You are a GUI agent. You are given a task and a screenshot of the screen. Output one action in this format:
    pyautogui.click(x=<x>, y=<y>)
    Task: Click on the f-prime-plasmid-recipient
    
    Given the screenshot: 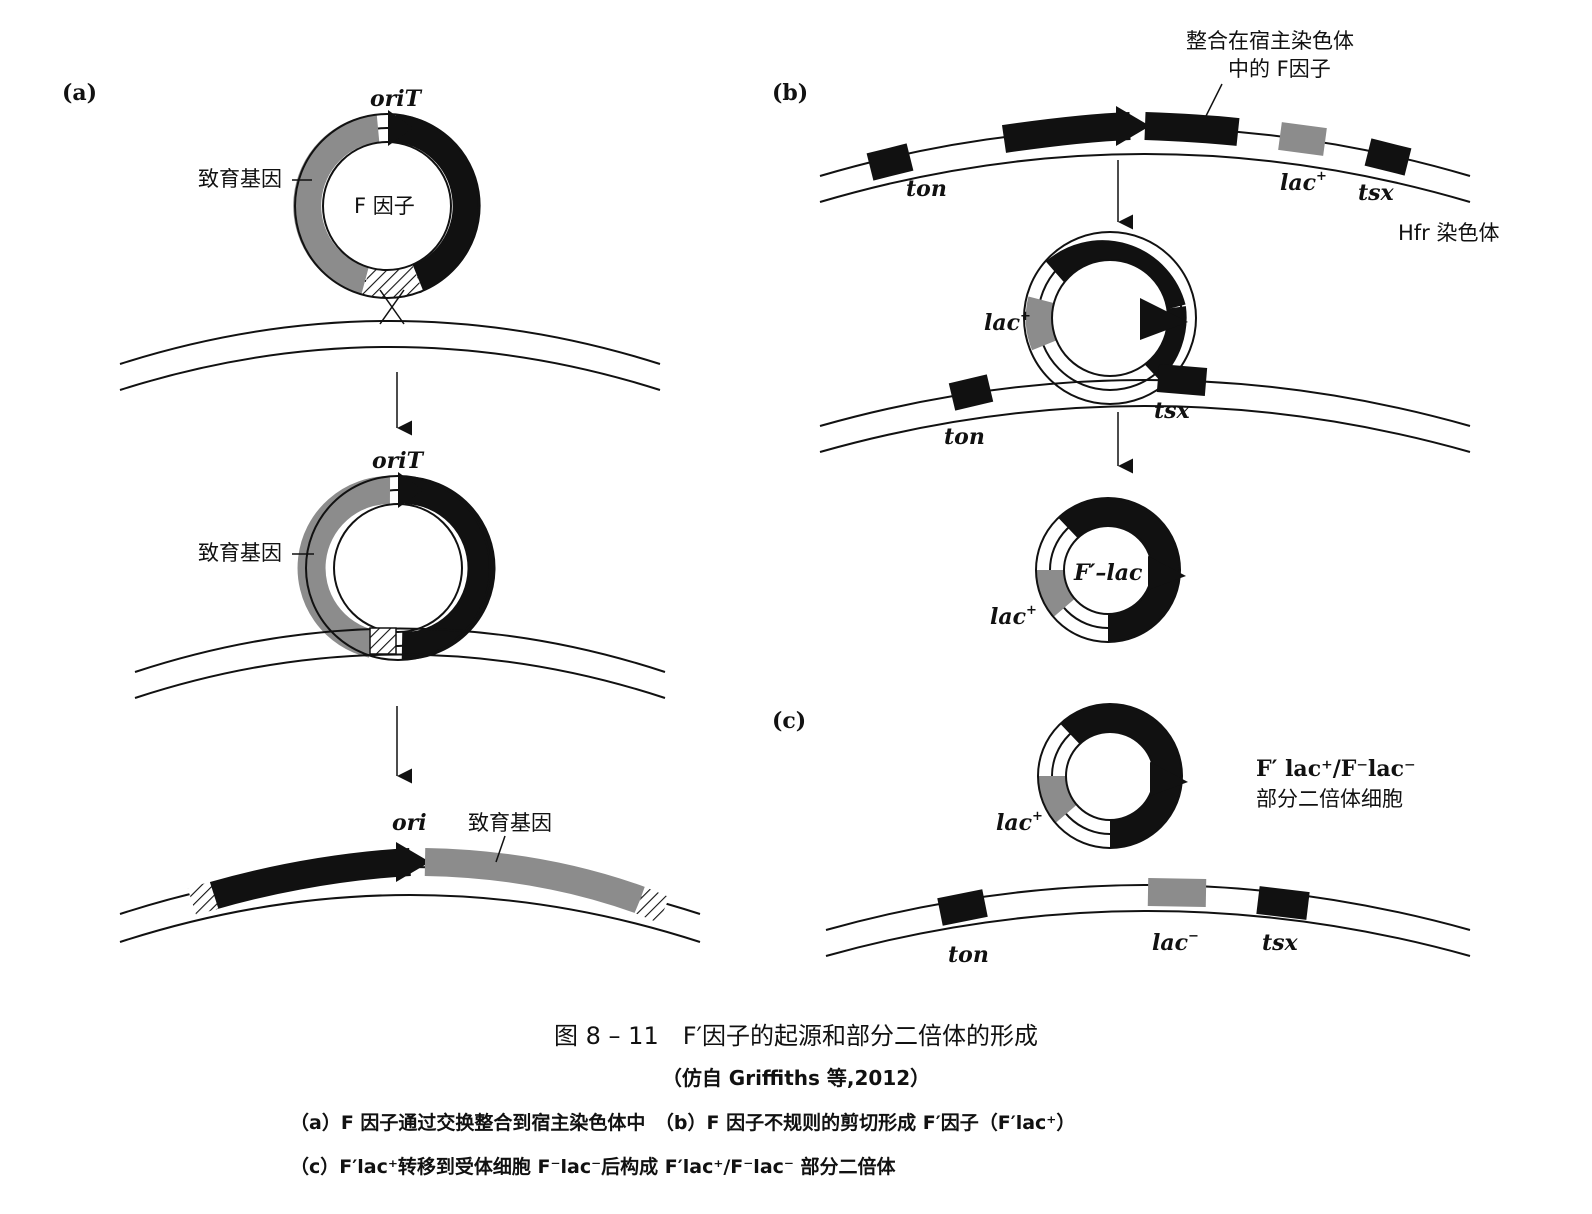 What is the action you would take?
    pyautogui.click(x=1112, y=776)
    